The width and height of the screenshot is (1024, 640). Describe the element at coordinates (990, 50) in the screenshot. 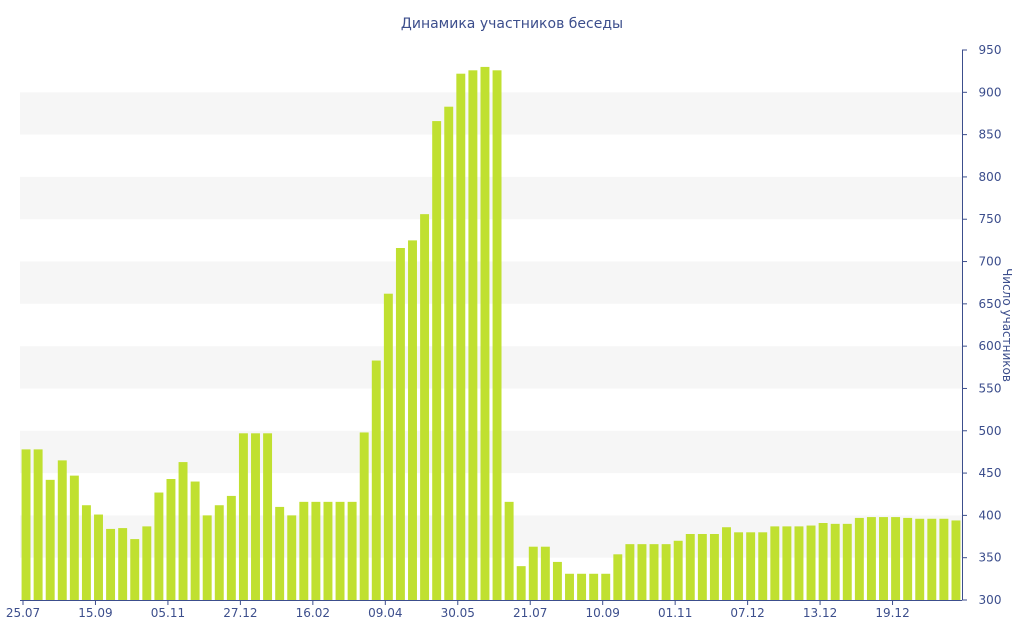

I see `y-tick-label: 950` at that location.